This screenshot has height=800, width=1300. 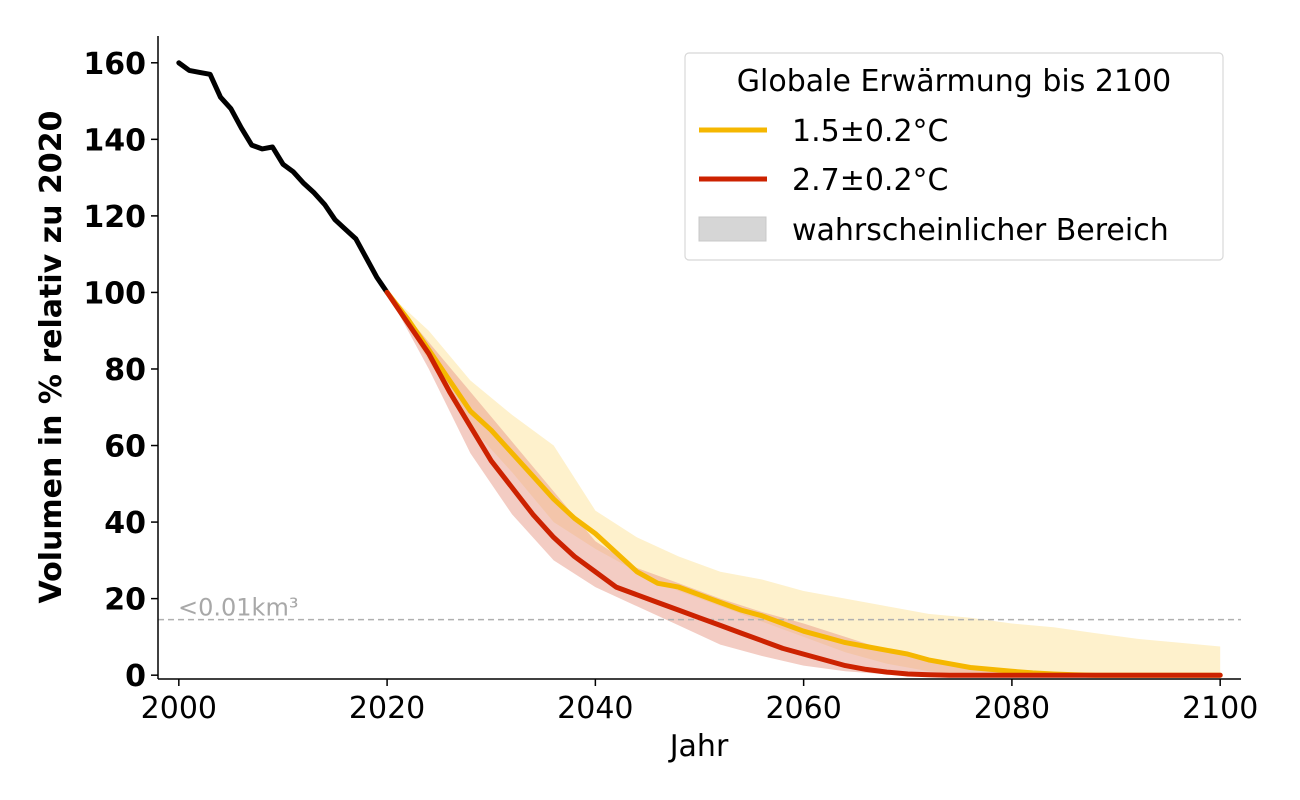 I want to click on threshold-label: <0.01km³, so click(x=238, y=608).